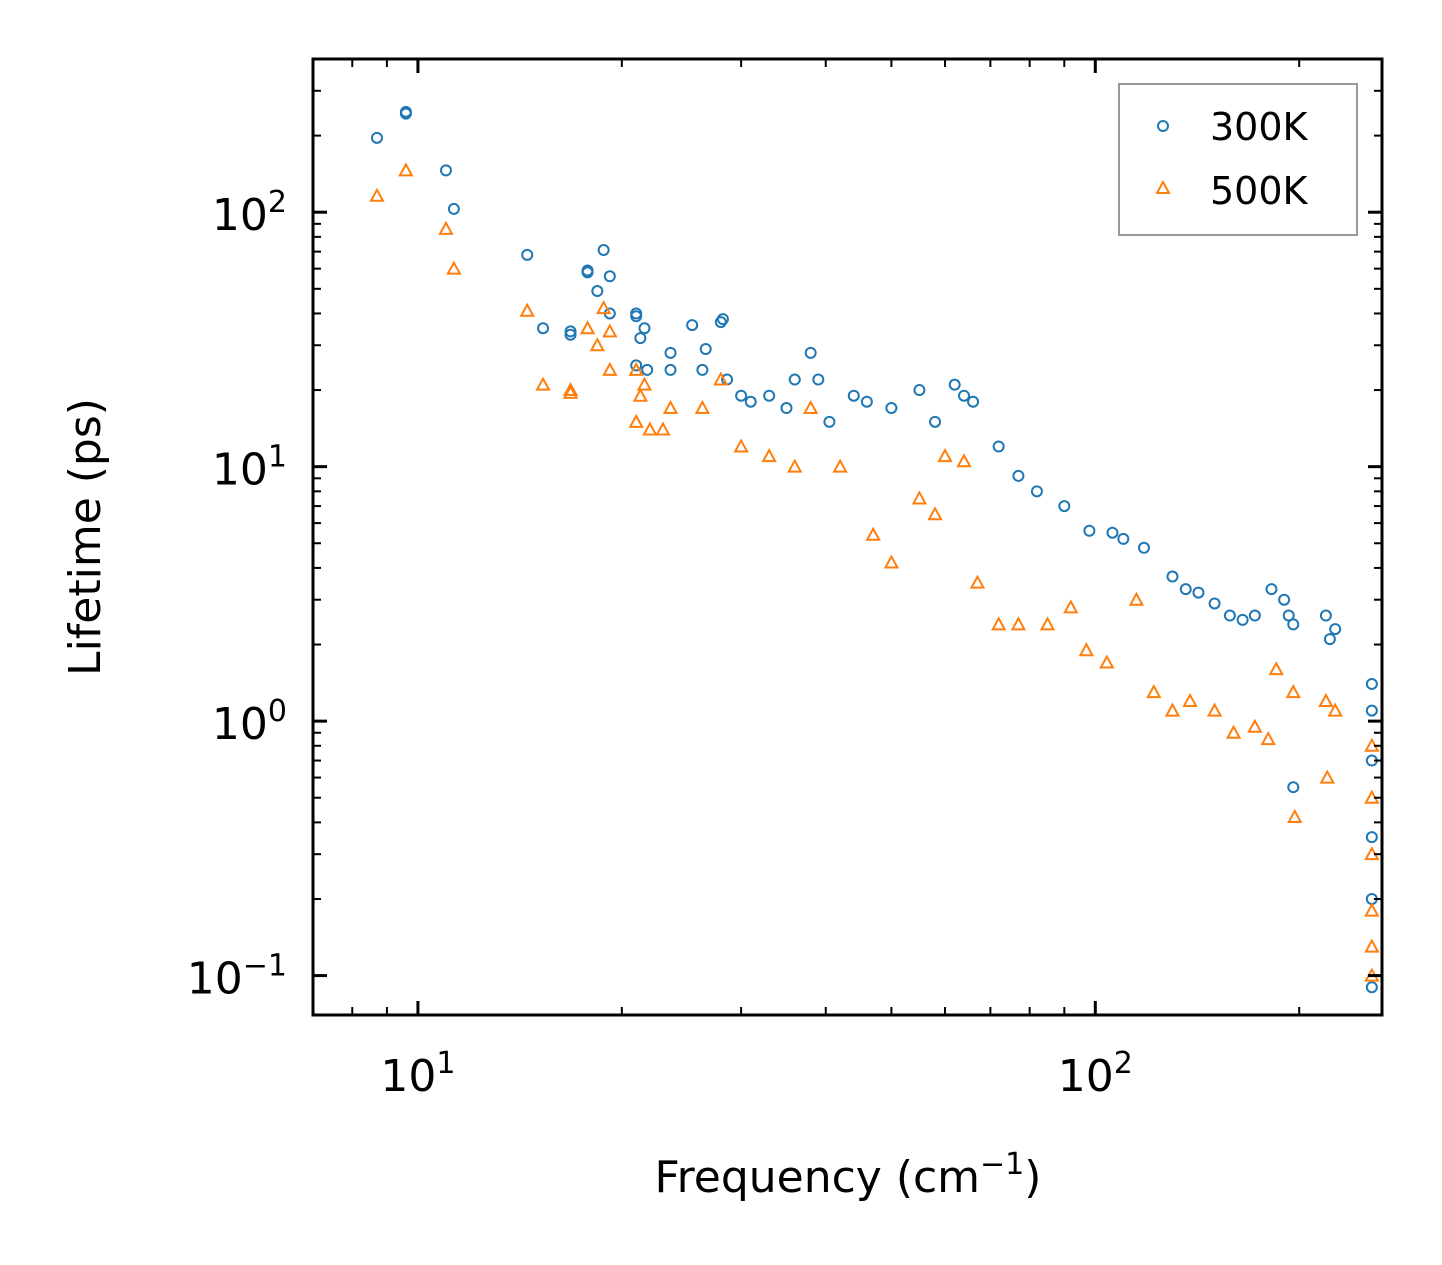 This screenshot has width=1442, height=1265. What do you see at coordinates (1259, 127) in the screenshot?
I see `legend-label-300k: 300K` at bounding box center [1259, 127].